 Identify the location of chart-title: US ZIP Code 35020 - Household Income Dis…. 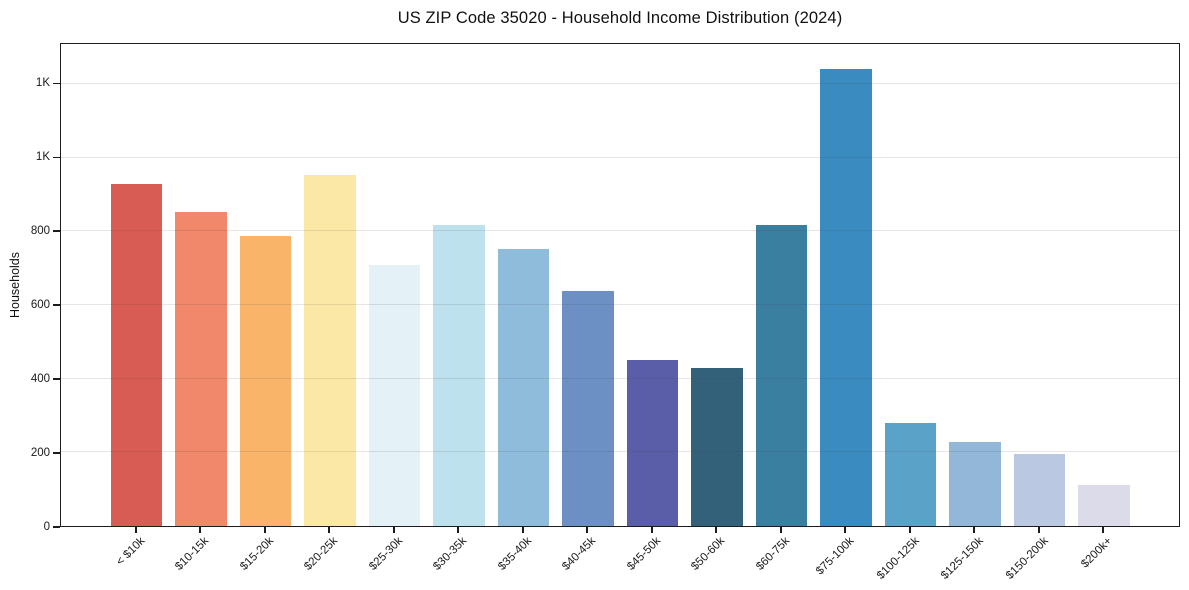
(620, 18).